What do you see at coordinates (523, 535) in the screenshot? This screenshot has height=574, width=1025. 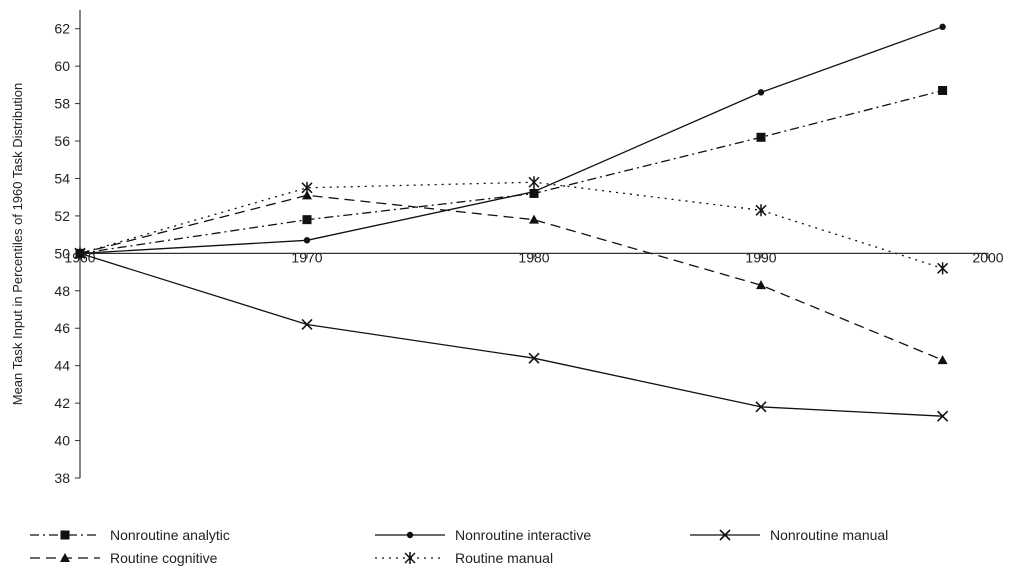 I see `legend-label: Nonroutine interactive` at bounding box center [523, 535].